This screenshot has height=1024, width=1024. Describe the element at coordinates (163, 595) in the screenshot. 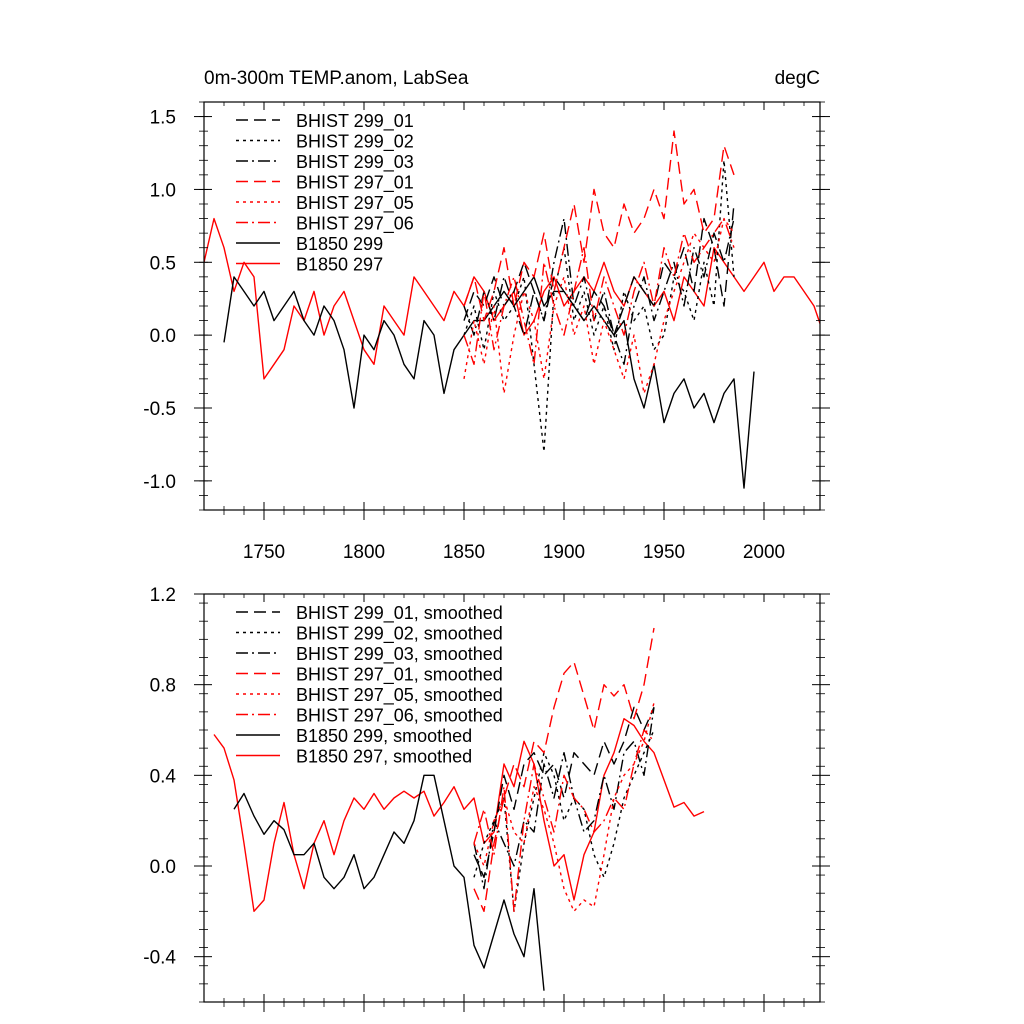

I see `bot-ytick-label: 1.2` at that location.